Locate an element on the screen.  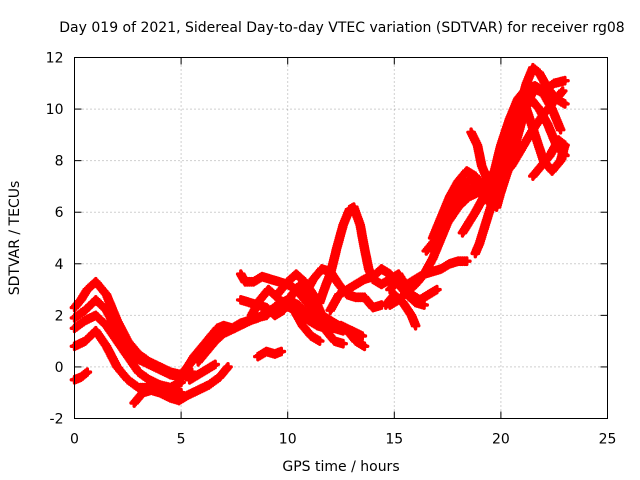
y-tick-label: 8 is located at coordinates (59, 162).